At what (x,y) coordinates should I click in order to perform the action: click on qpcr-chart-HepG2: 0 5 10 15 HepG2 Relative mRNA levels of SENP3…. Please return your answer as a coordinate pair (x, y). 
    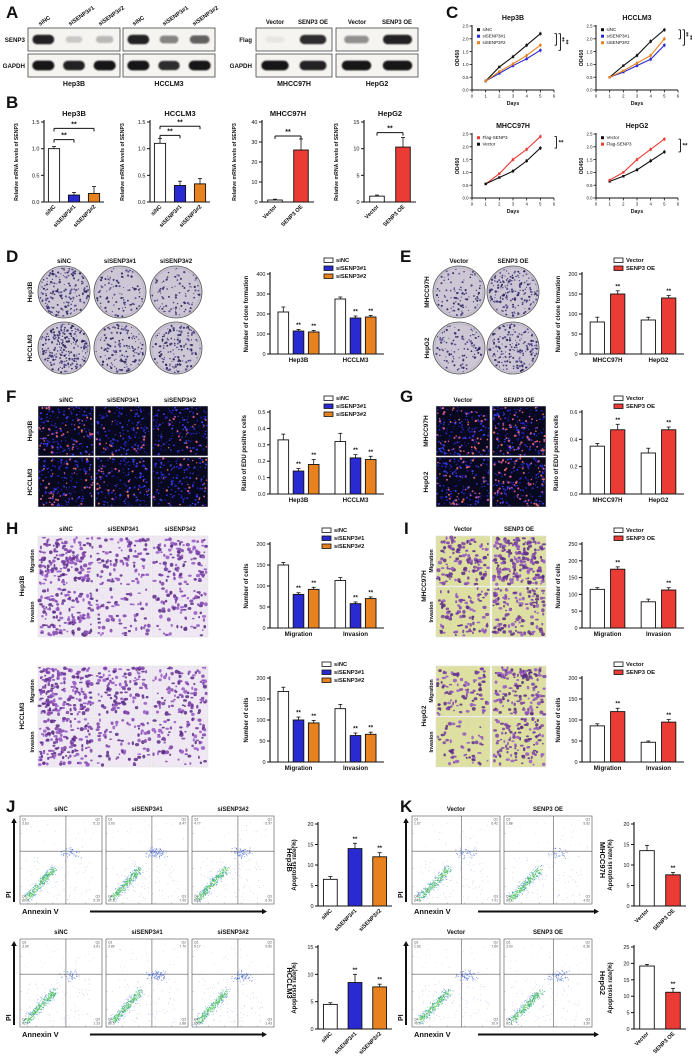
    Looking at the image, I should click on (375, 168).